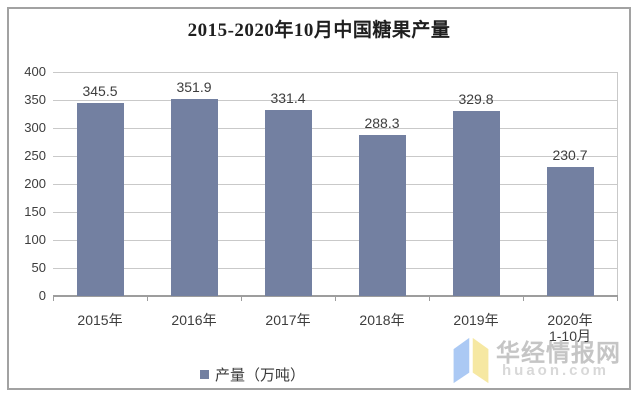 This screenshot has width=640, height=407. What do you see at coordinates (35, 71) in the screenshot?
I see `y-tick-label: 400` at bounding box center [35, 71].